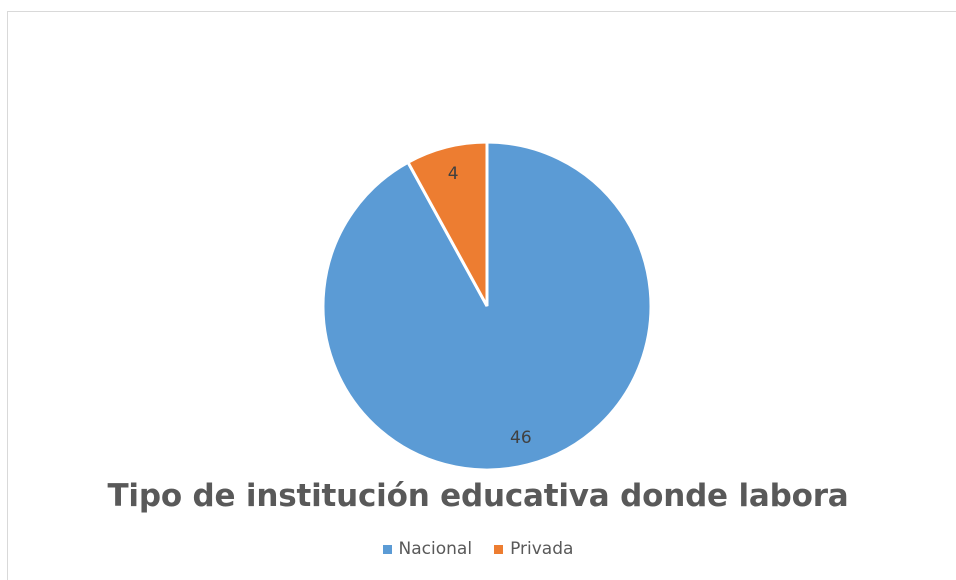  What do you see at coordinates (453, 174) in the screenshot?
I see `data-label-privada: 4` at bounding box center [453, 174].